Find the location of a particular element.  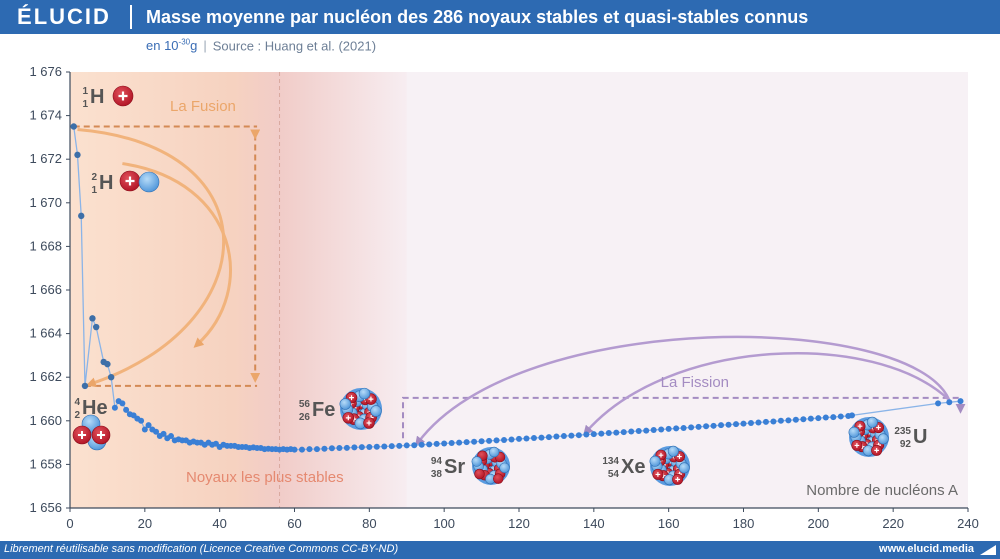

element-symbol: Sr is located at coordinates (454, 467).